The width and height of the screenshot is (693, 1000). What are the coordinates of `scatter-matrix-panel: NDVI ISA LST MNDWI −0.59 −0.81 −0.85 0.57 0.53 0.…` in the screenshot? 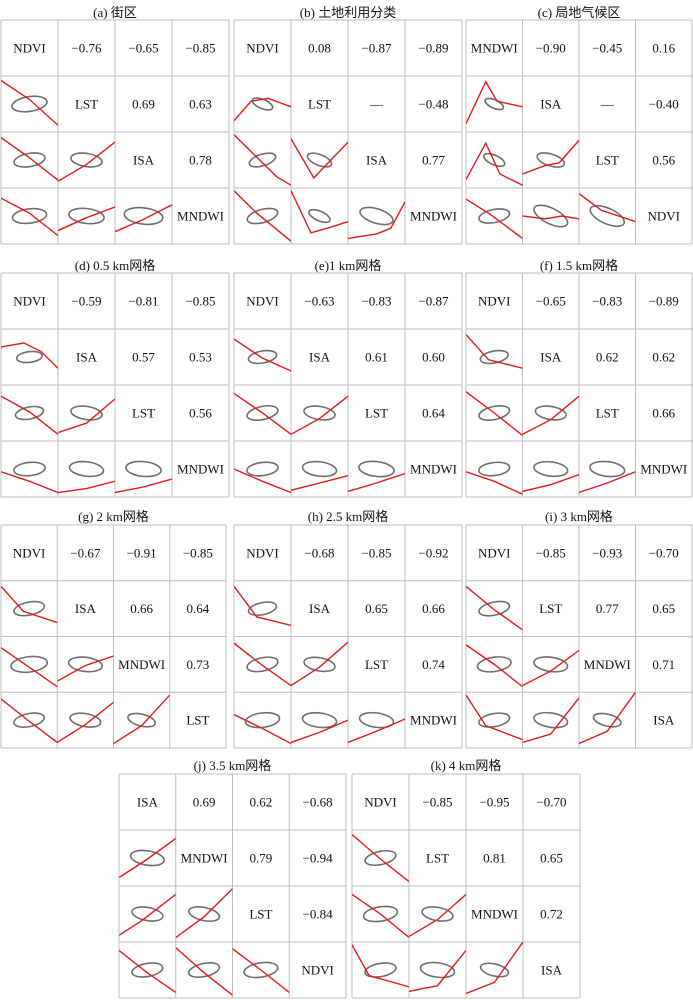 It's located at (115, 385).